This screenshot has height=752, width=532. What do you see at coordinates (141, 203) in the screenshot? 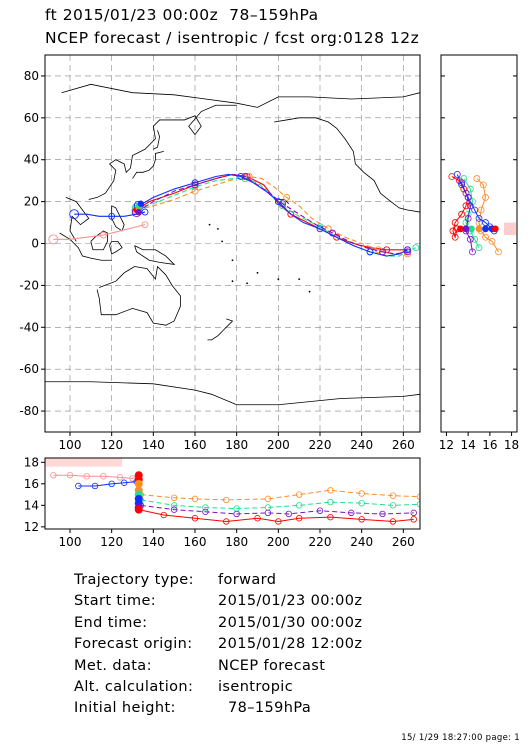
I see `start-marker` at bounding box center [141, 203].